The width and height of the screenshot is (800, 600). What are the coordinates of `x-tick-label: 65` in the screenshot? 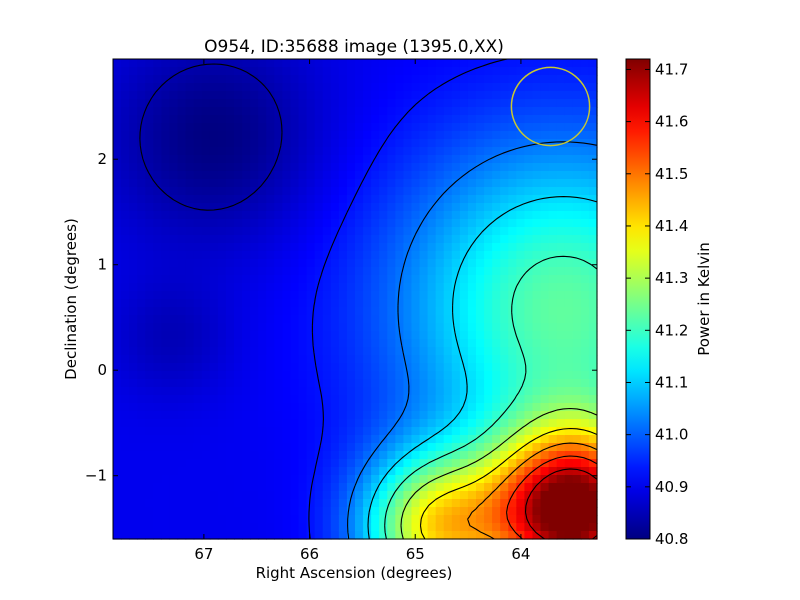 It's located at (415, 554).